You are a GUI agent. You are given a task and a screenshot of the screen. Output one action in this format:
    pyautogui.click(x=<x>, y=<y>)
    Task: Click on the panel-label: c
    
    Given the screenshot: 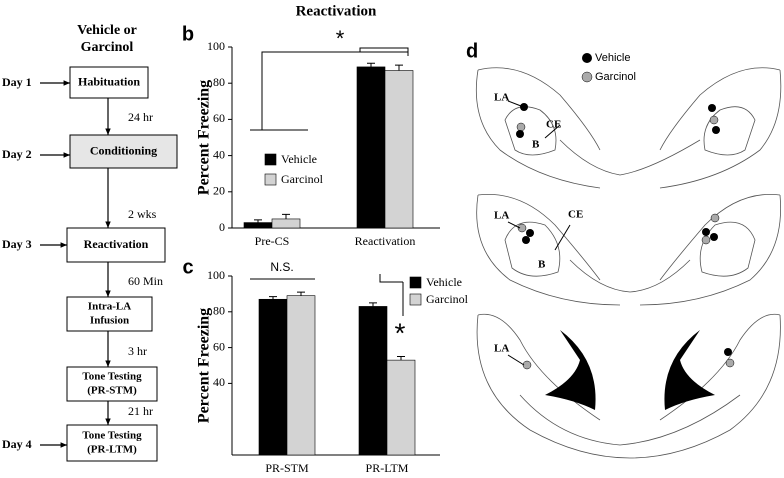 What is the action you would take?
    pyautogui.click(x=187, y=267)
    